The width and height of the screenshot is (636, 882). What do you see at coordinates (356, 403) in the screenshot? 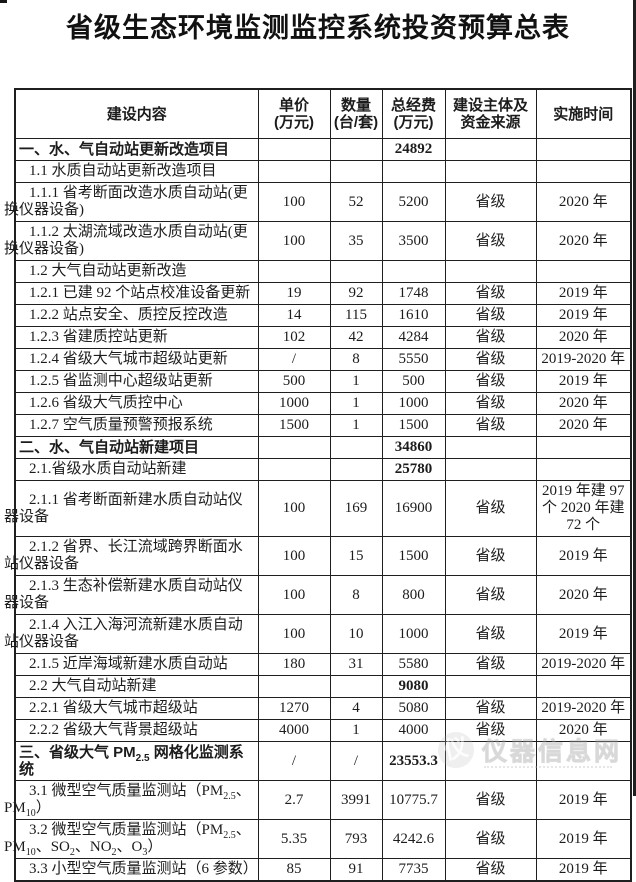
I see `cell-quantity: 1` at bounding box center [356, 403].